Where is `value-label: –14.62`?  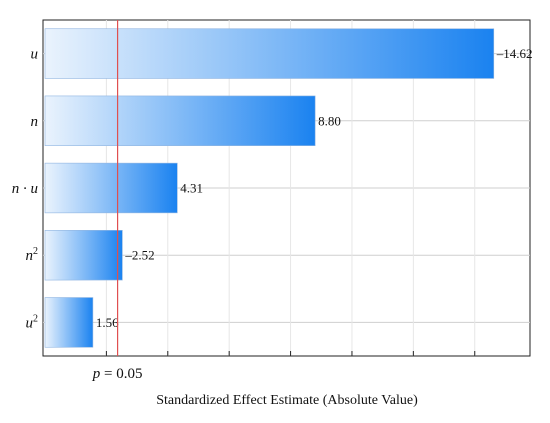
value-label: –14.62 is located at coordinates (514, 53).